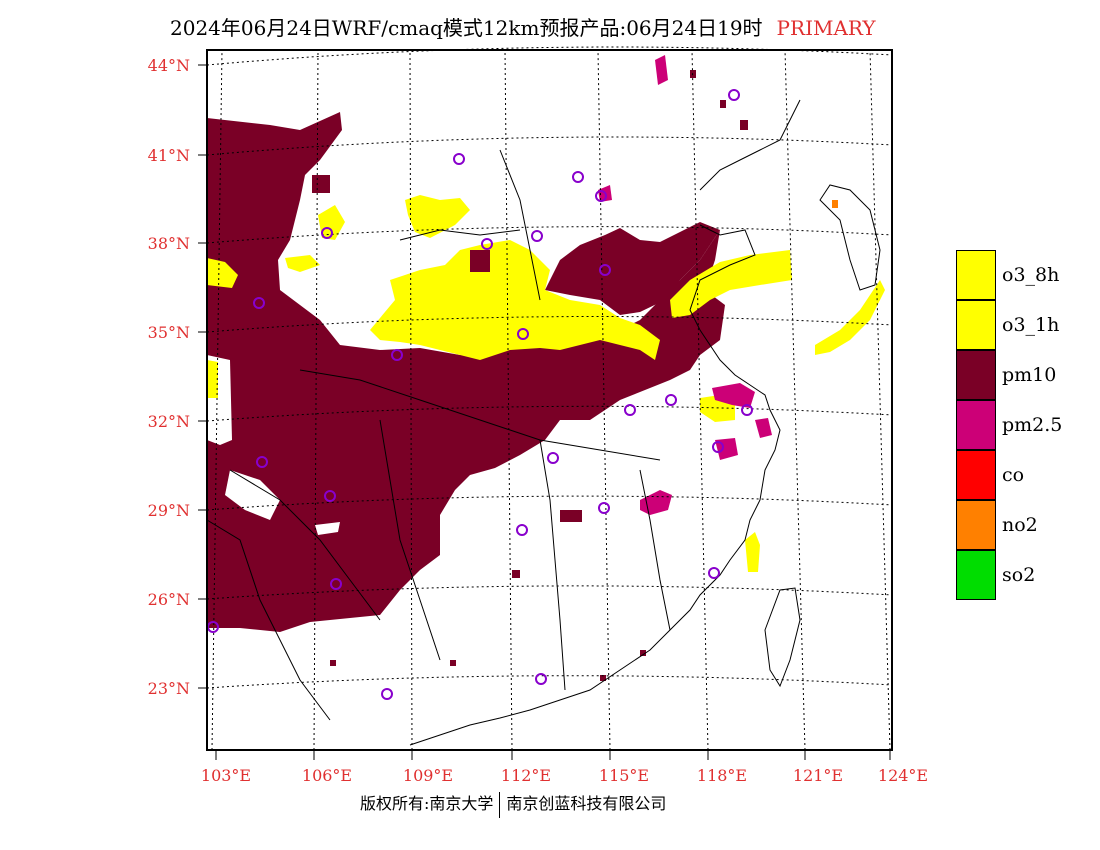  What do you see at coordinates (731, 284) in the screenshot?
I see `o3-shandong-region` at bounding box center [731, 284].